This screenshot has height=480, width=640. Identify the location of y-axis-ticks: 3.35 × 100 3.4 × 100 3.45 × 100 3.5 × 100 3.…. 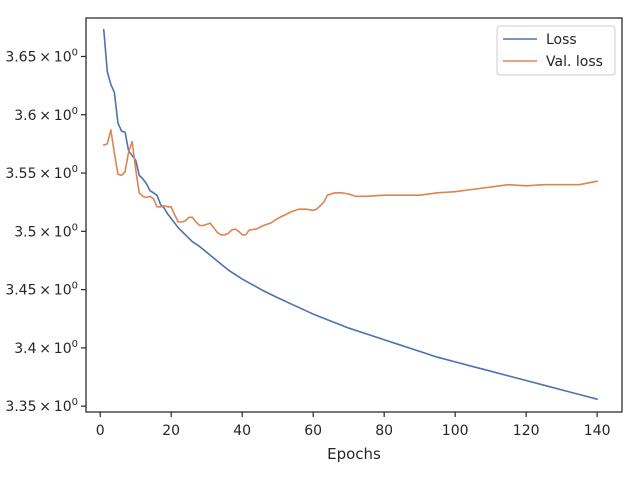
(45, 231).